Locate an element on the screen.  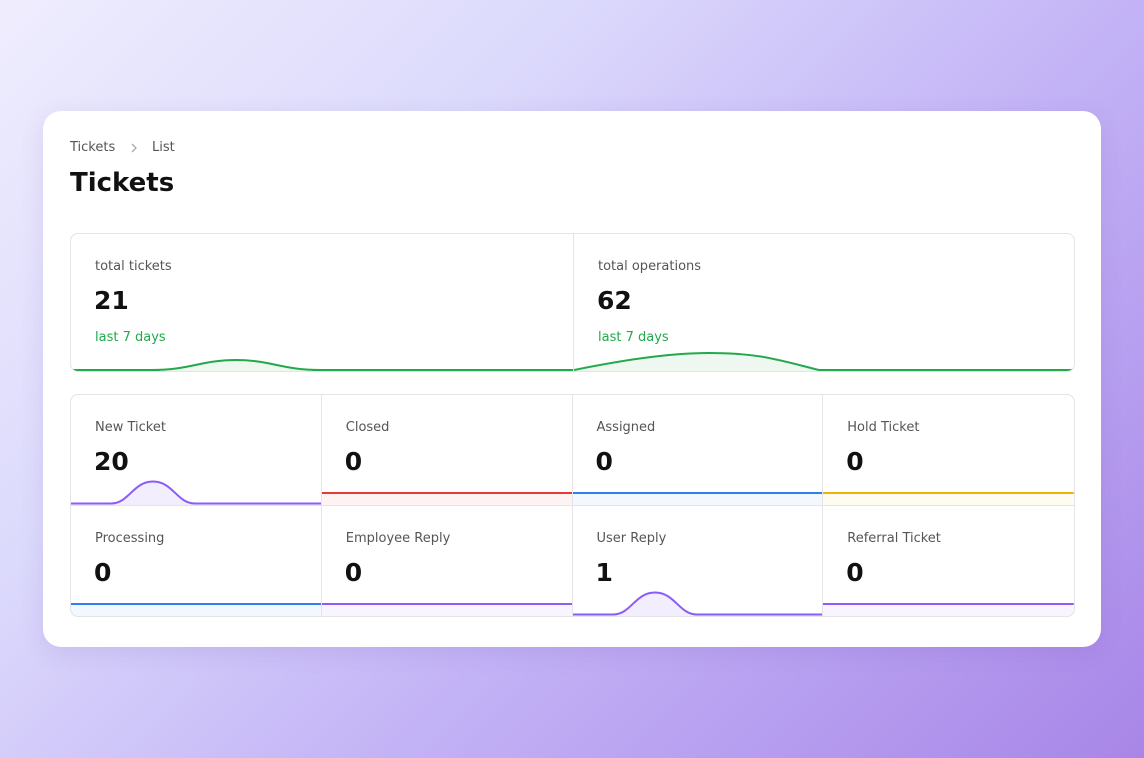
stat-label: User Reply is located at coordinates (631, 538).